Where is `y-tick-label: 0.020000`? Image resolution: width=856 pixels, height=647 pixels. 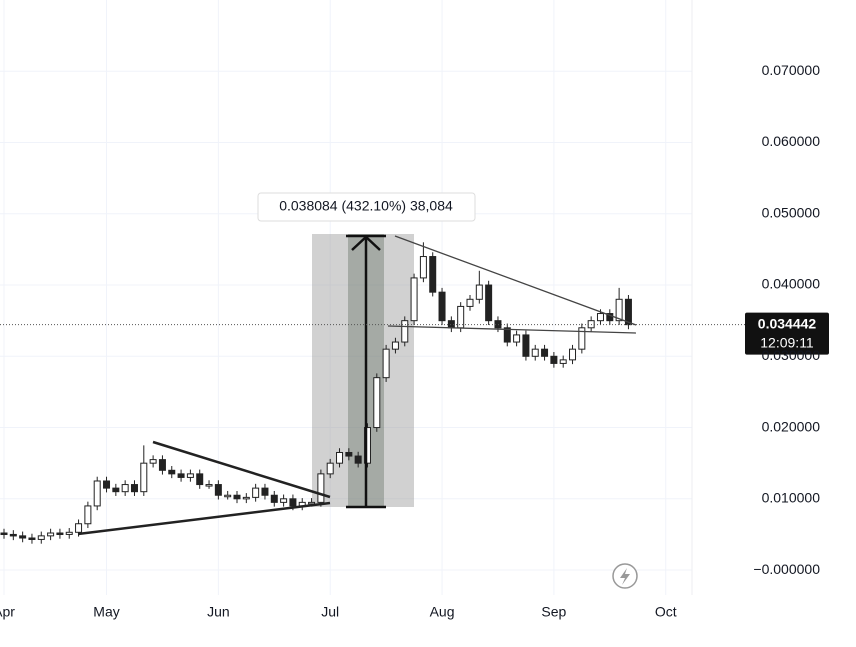 y-tick-label: 0.020000 is located at coordinates (791, 426).